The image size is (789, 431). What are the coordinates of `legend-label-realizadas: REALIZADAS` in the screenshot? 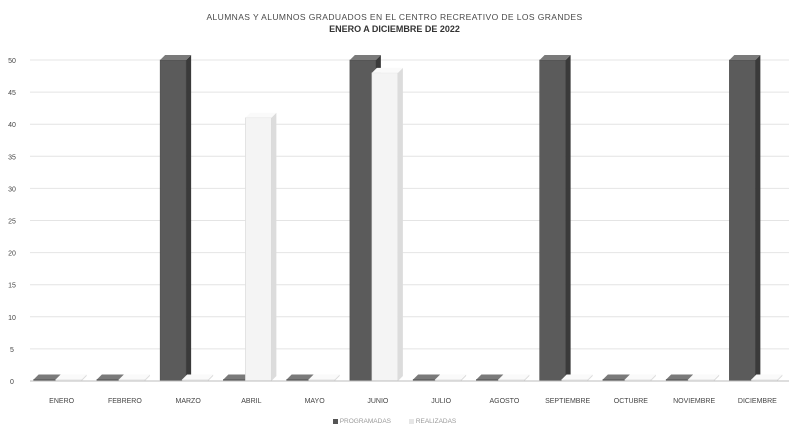 It's located at (436, 421).